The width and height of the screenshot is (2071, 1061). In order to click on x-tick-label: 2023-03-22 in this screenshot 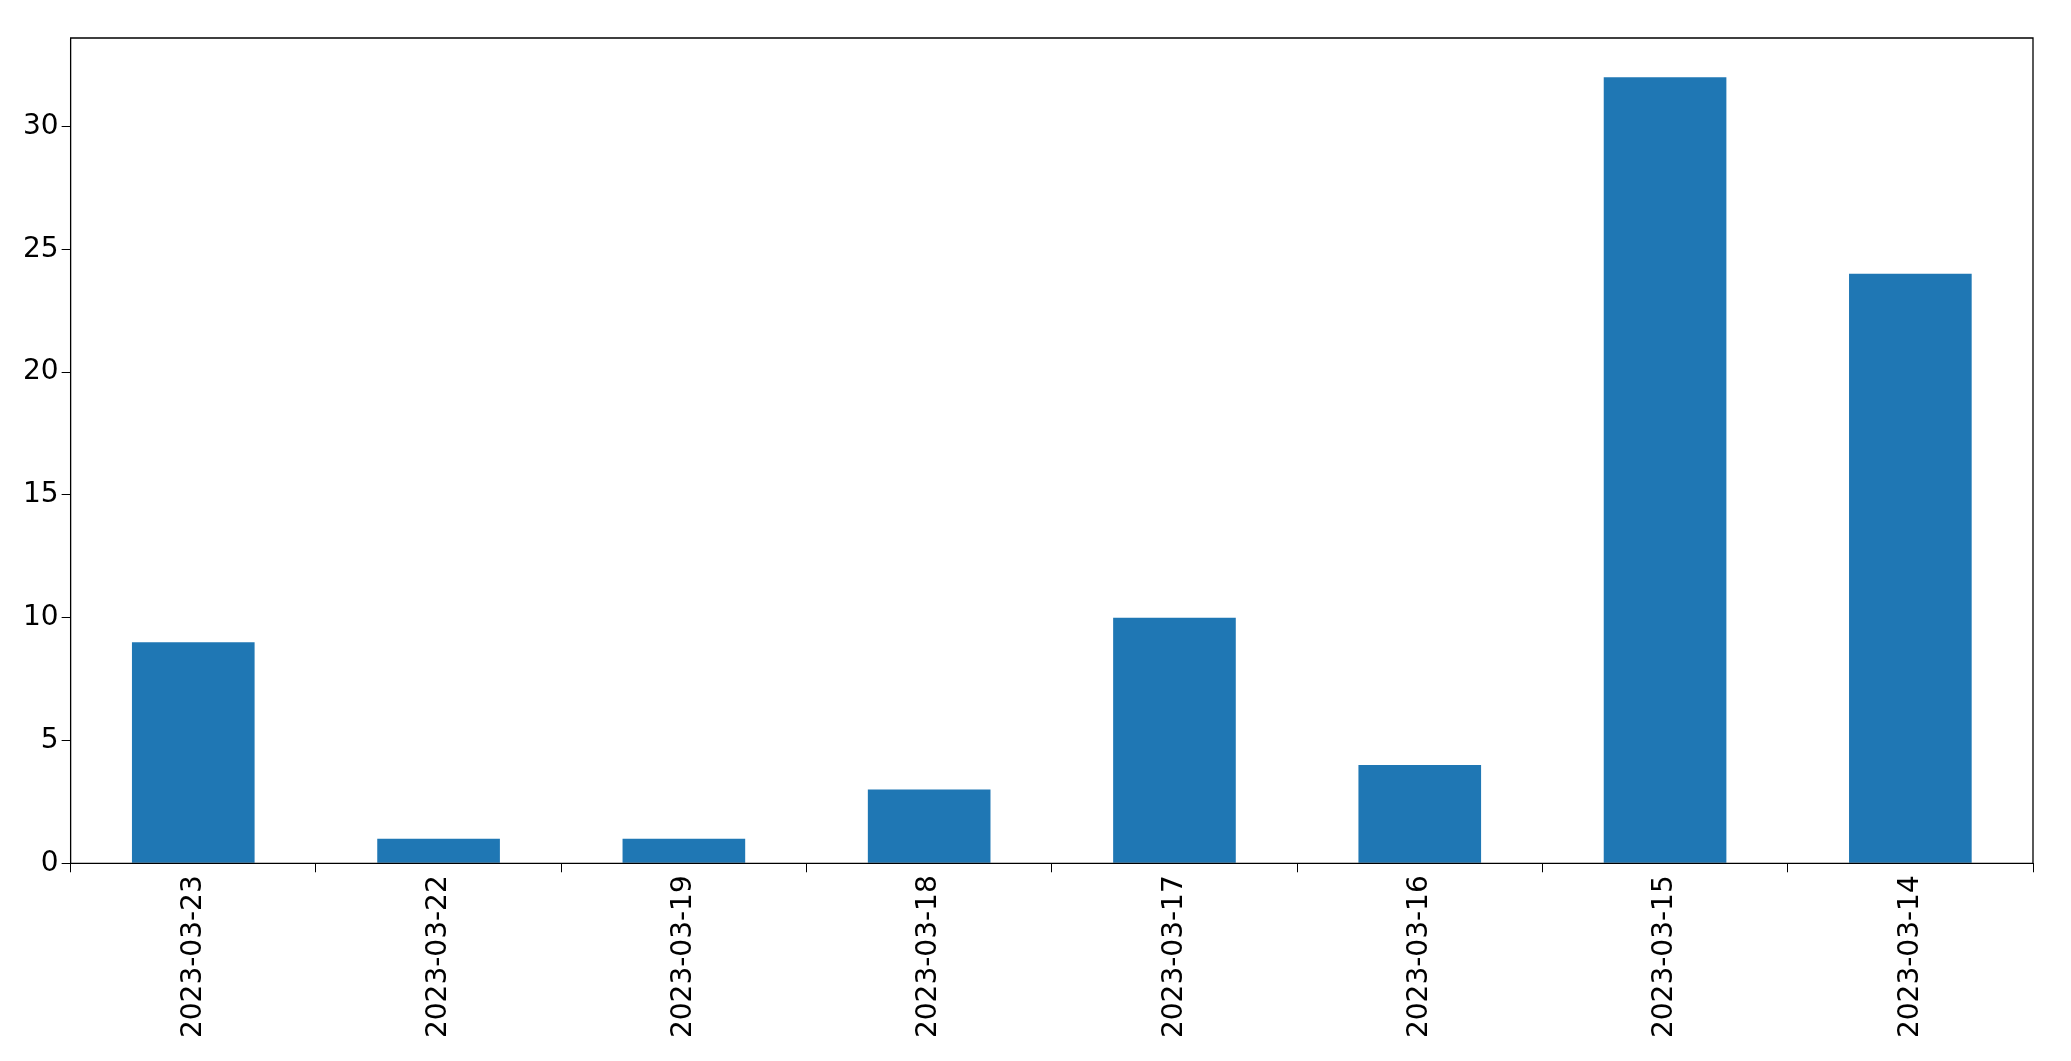, I will do `click(436, 957)`.